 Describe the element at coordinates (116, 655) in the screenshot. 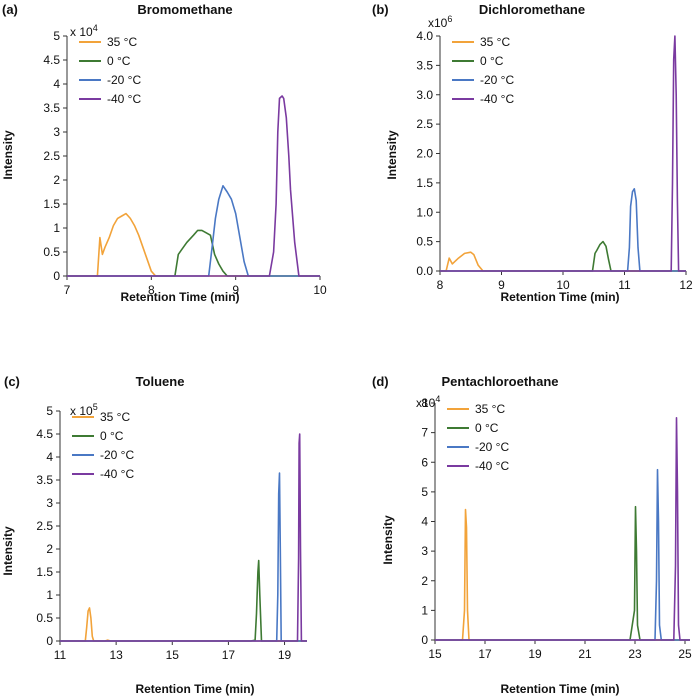

I see `x-tick-label: 13` at that location.